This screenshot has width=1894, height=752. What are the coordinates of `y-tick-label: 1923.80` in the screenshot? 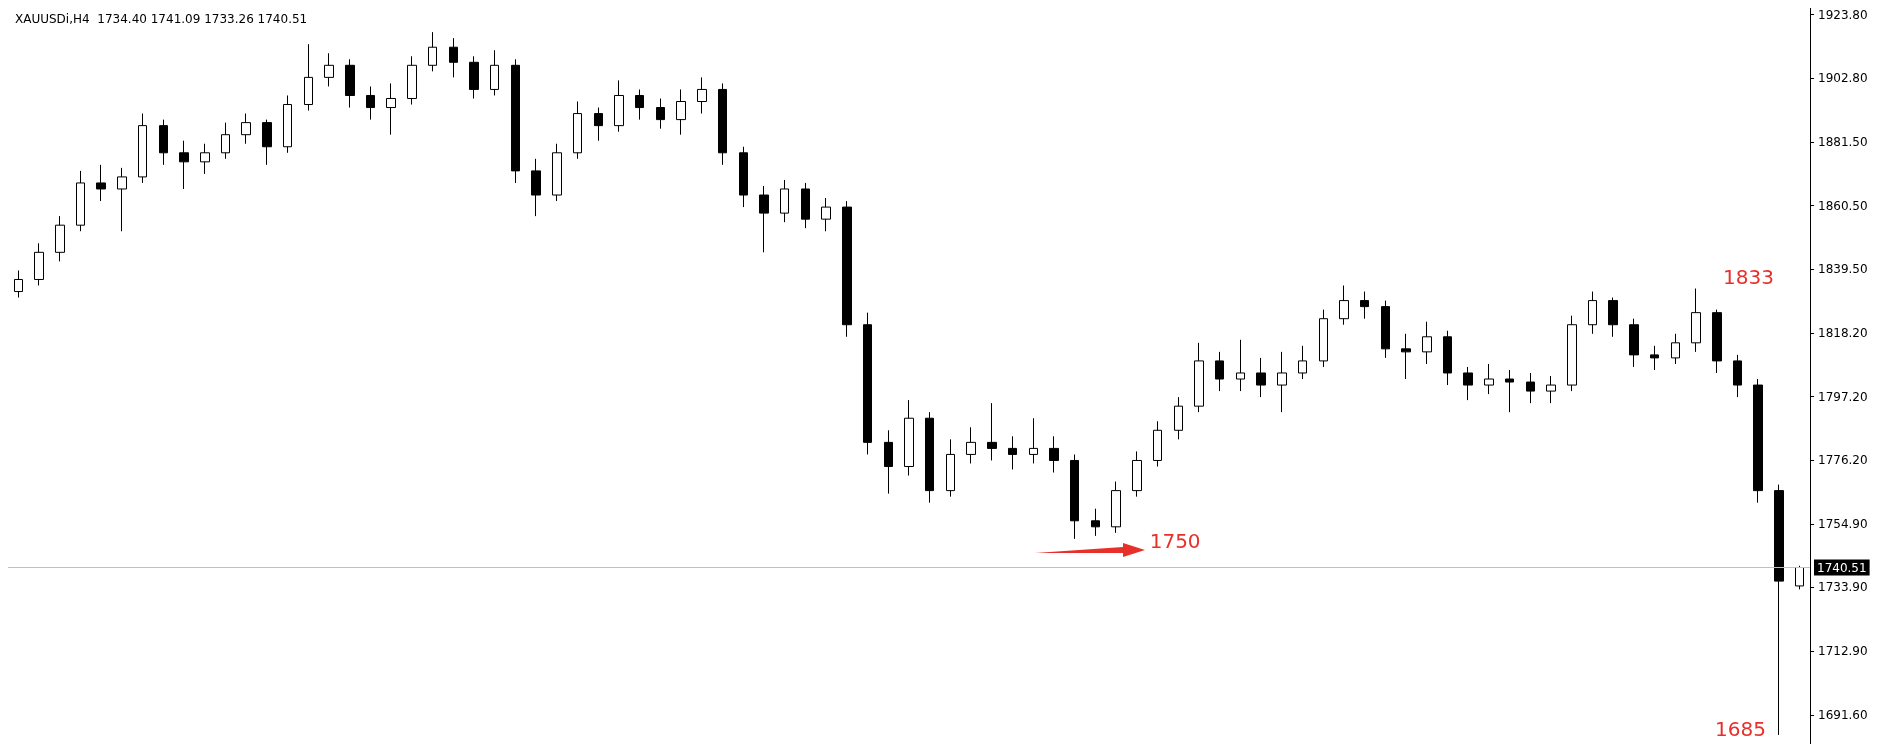 It's located at (1843, 14).